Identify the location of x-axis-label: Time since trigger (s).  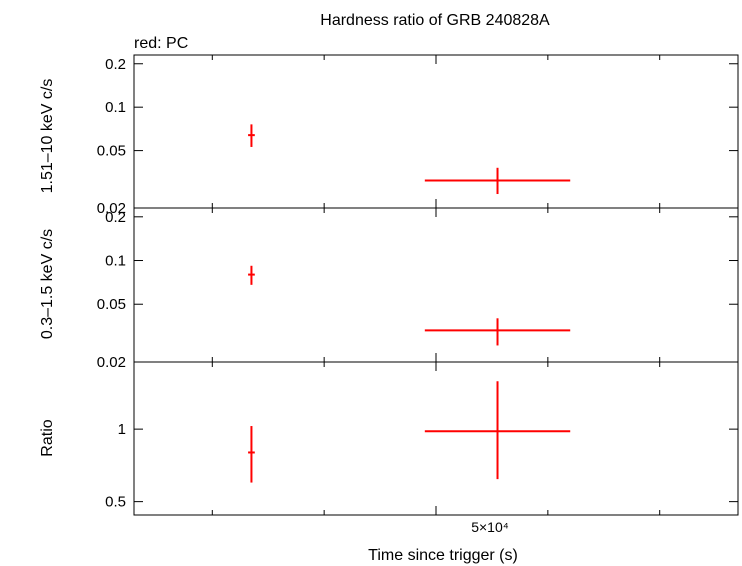
(443, 555).